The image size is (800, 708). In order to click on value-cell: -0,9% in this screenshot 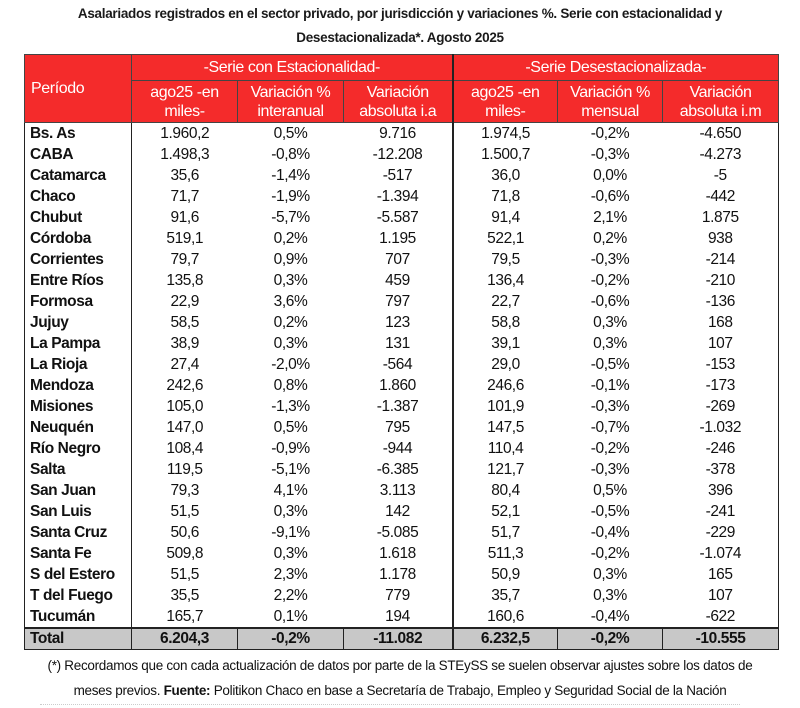, I will do `click(290, 448)`.